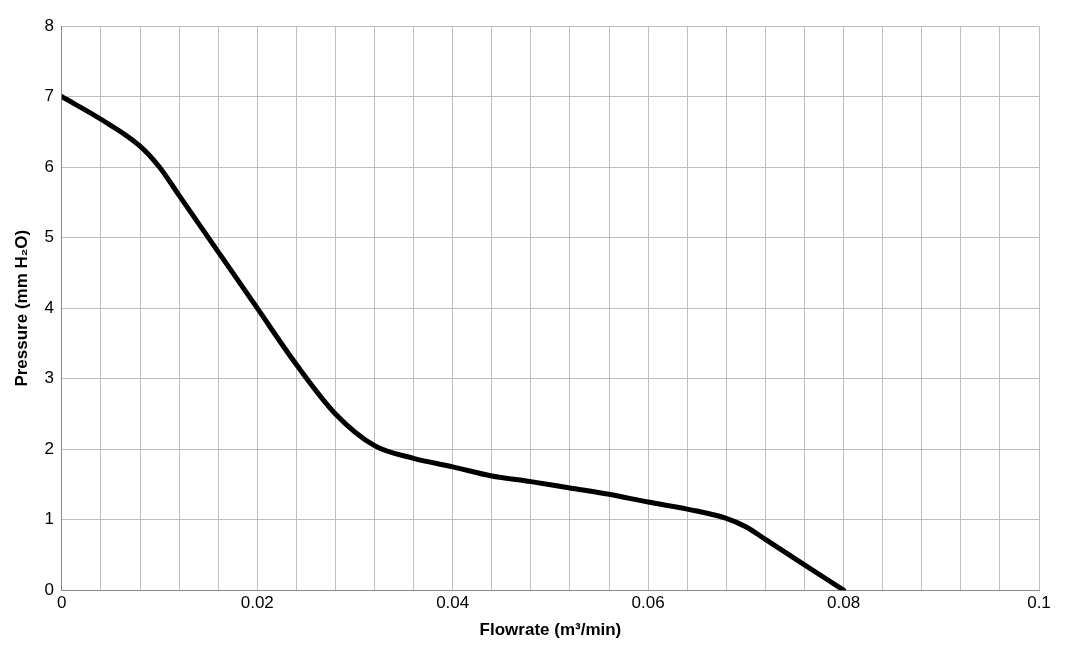 The image size is (1065, 653). What do you see at coordinates (844, 603) in the screenshot?
I see `x-tick-label: 0.08` at bounding box center [844, 603].